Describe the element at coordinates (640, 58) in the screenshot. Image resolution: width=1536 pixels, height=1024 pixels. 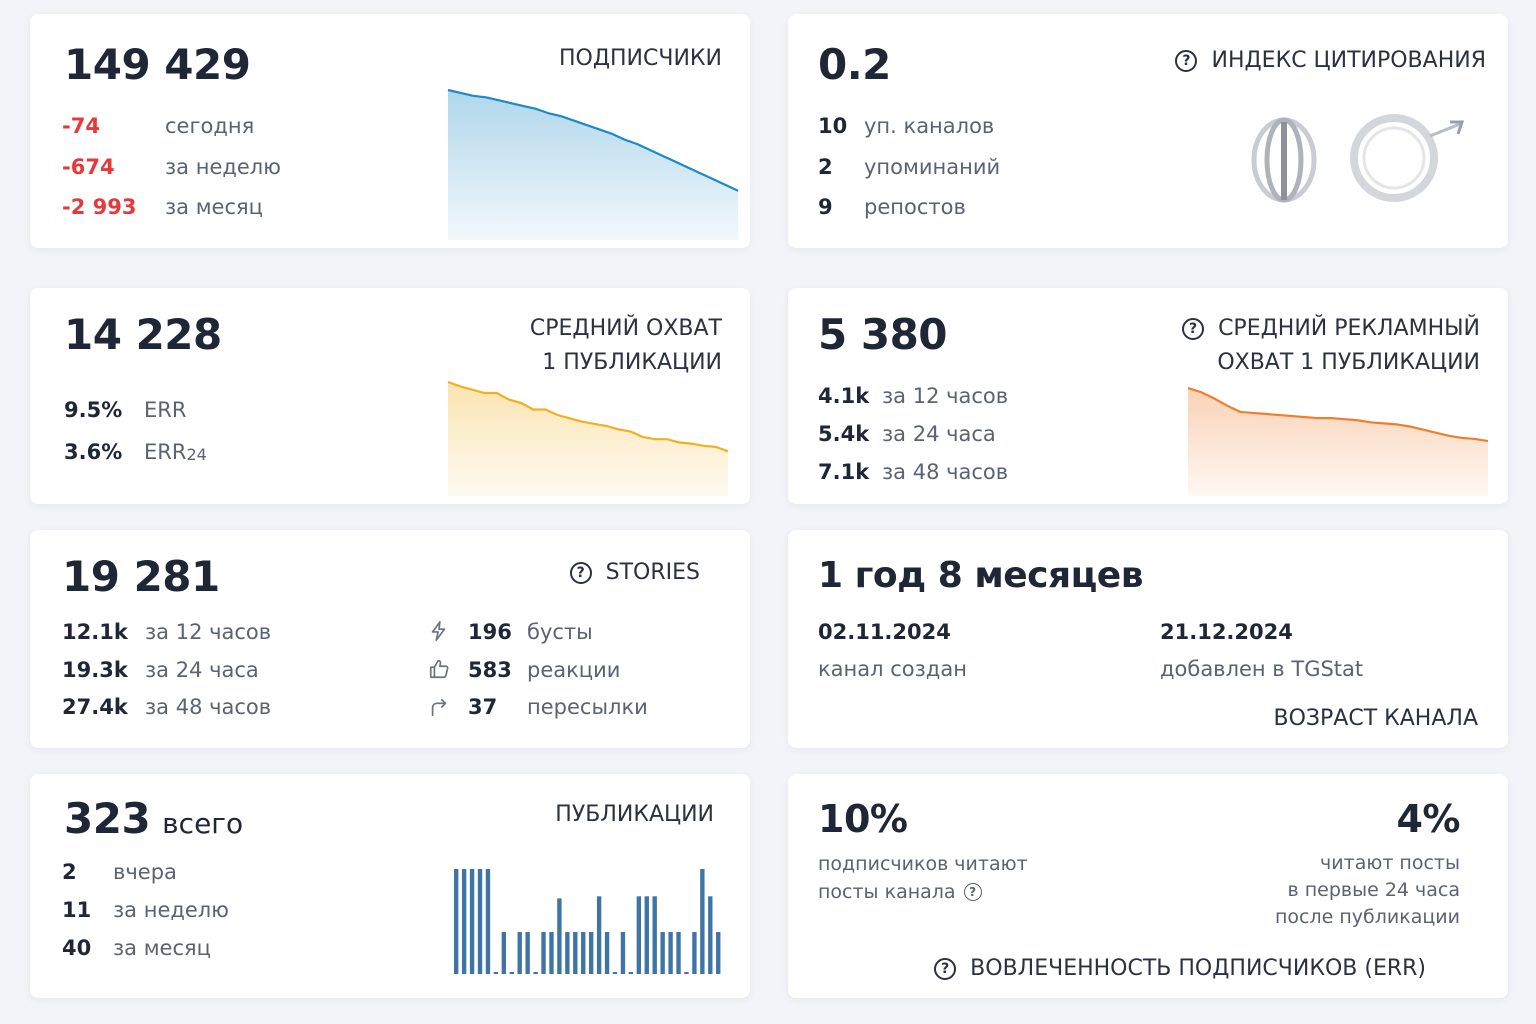
I see `subscribers-title: ПОДПИСЧИКИ` at that location.